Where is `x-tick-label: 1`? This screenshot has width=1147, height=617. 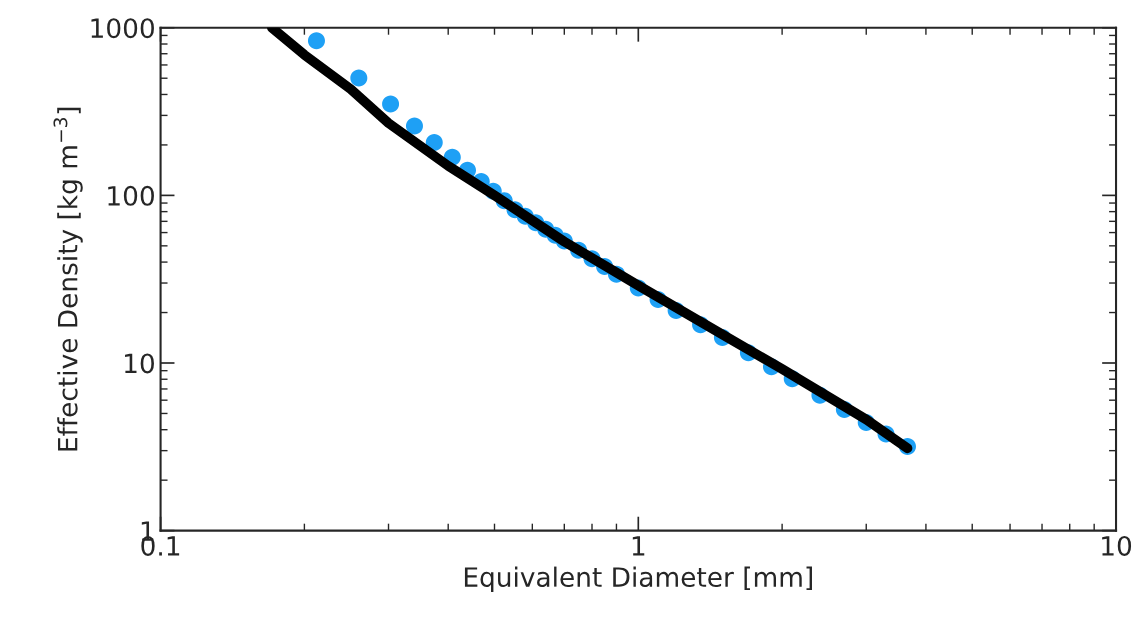
x-tick-label: 1 is located at coordinates (638, 546).